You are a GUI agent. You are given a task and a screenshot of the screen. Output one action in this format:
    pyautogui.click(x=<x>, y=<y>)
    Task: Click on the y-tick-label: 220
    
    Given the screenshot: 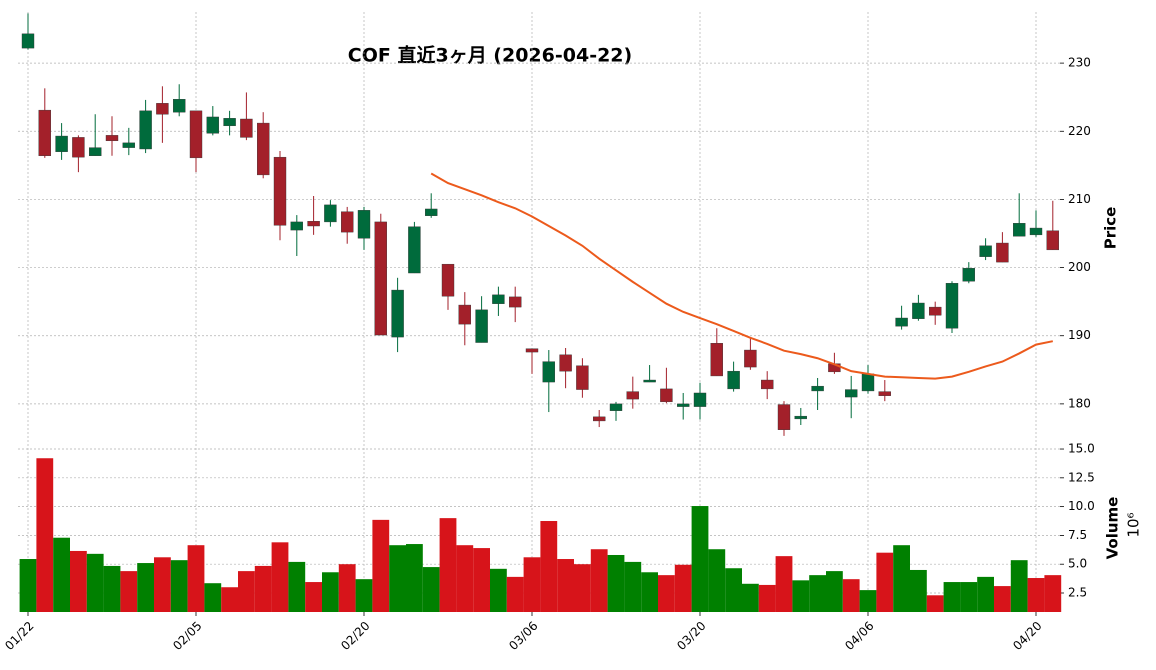 What is the action you would take?
    pyautogui.click(x=1079, y=131)
    